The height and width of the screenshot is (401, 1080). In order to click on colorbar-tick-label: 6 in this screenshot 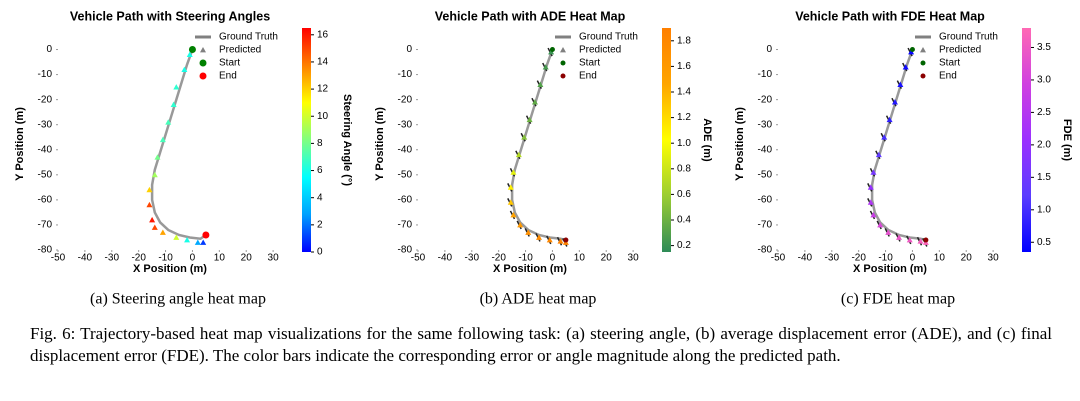, I will do `click(320, 170)`.